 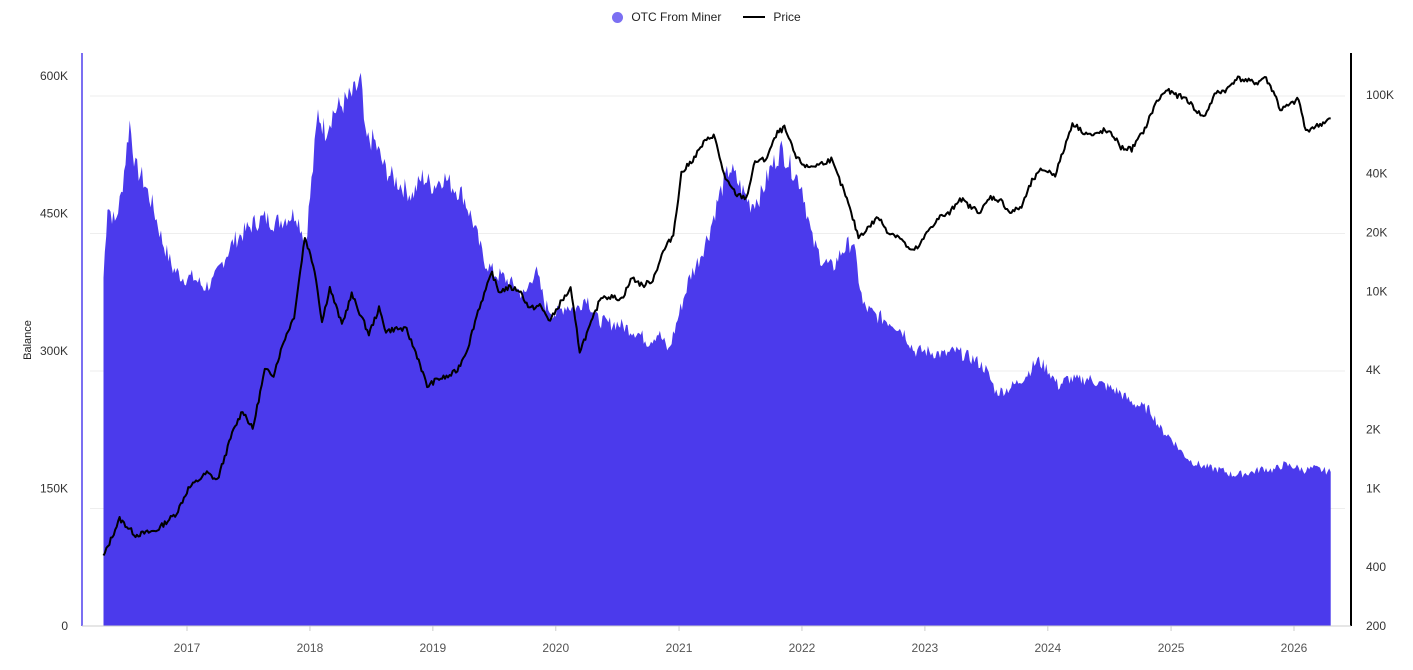 I want to click on y-right-tick-label: 40K, so click(x=1376, y=173).